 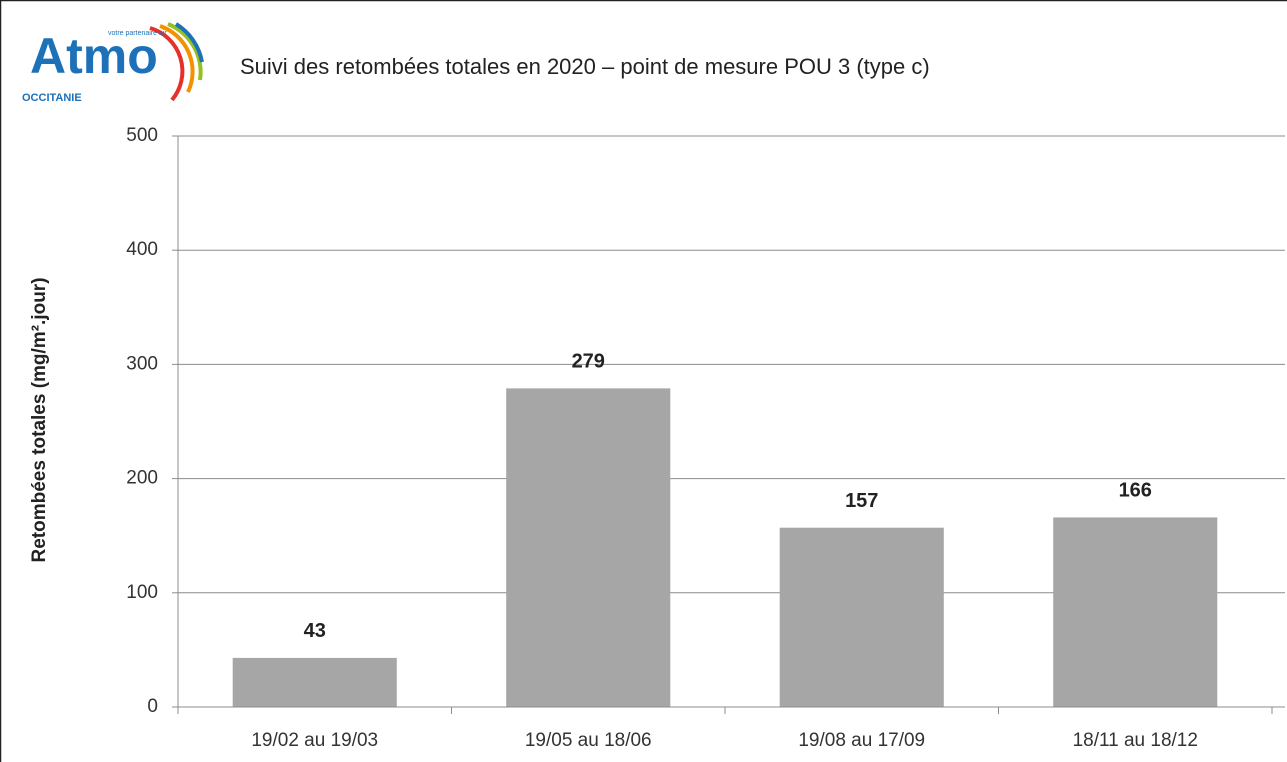 I want to click on y-tick-label: 200, so click(x=142, y=478).